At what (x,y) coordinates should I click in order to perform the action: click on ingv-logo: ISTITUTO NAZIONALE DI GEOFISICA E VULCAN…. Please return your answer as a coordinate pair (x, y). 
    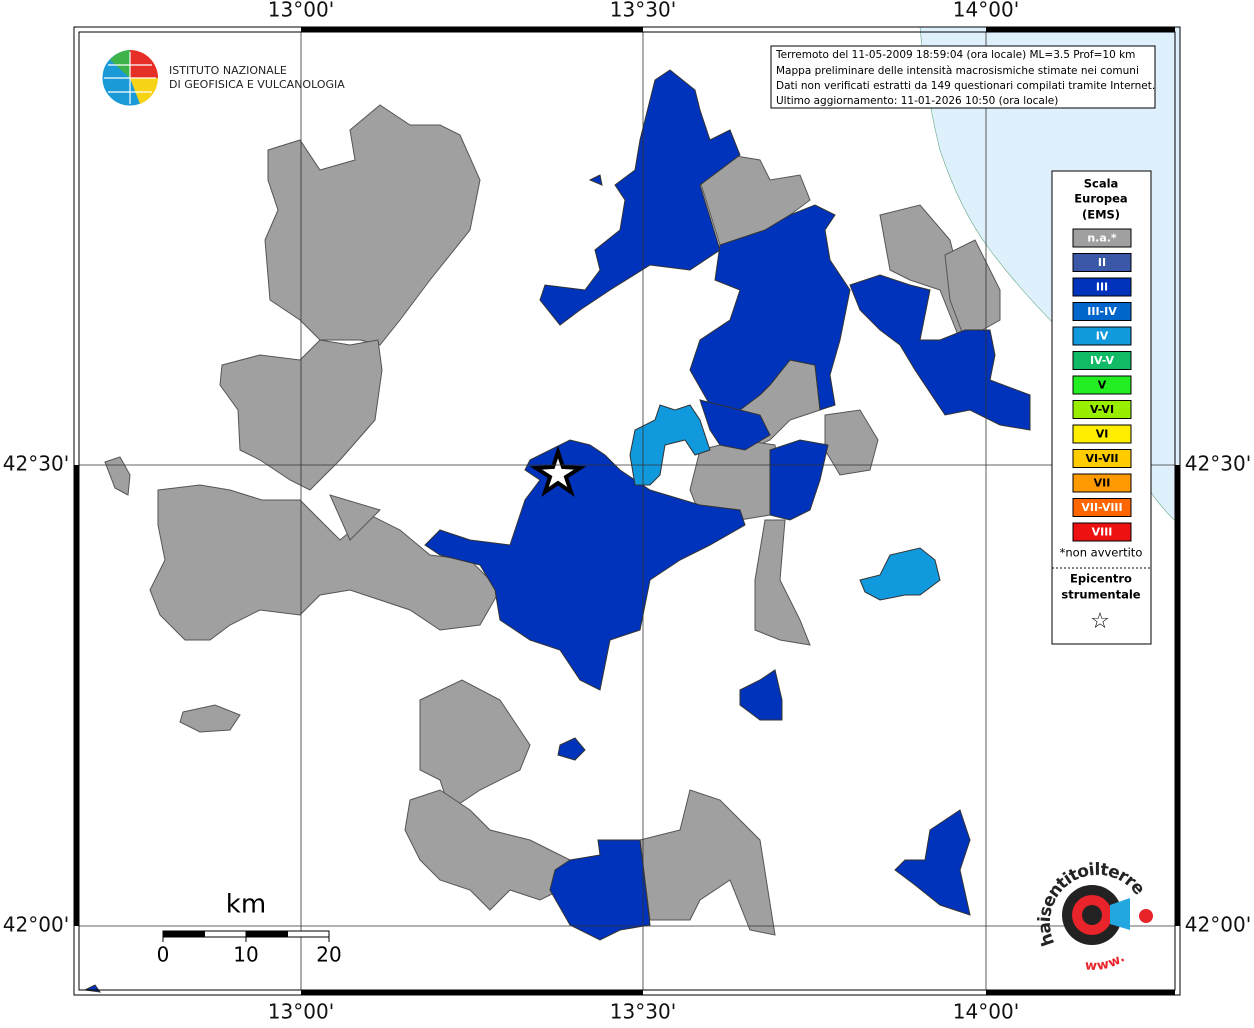
    Looking at the image, I should click on (223, 78).